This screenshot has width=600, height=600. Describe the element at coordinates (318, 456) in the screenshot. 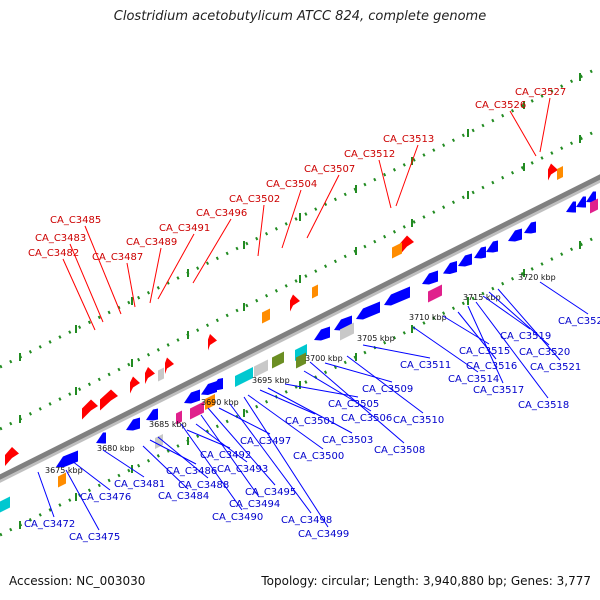

I see `bottom-gene-label: CA_C3500` at that location.